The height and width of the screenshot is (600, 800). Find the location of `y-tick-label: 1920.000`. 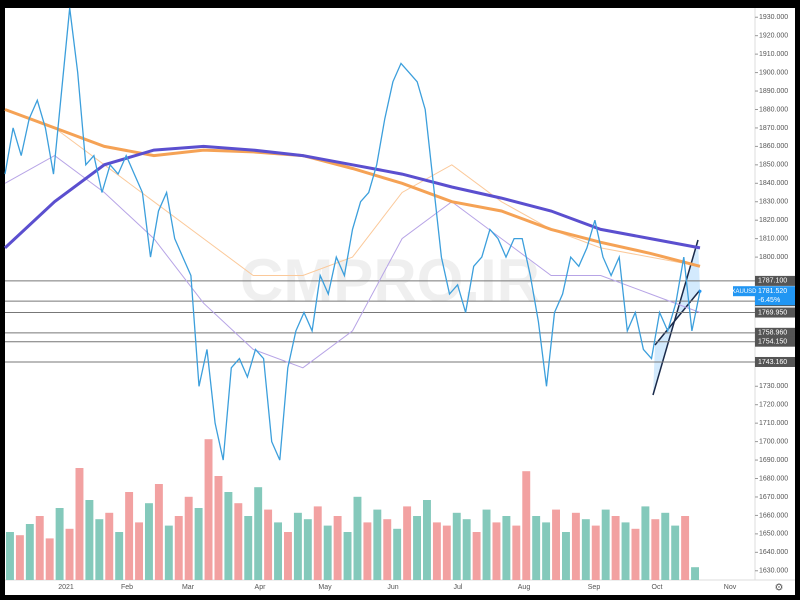

y-tick-label: 1920.000 is located at coordinates (773, 36).